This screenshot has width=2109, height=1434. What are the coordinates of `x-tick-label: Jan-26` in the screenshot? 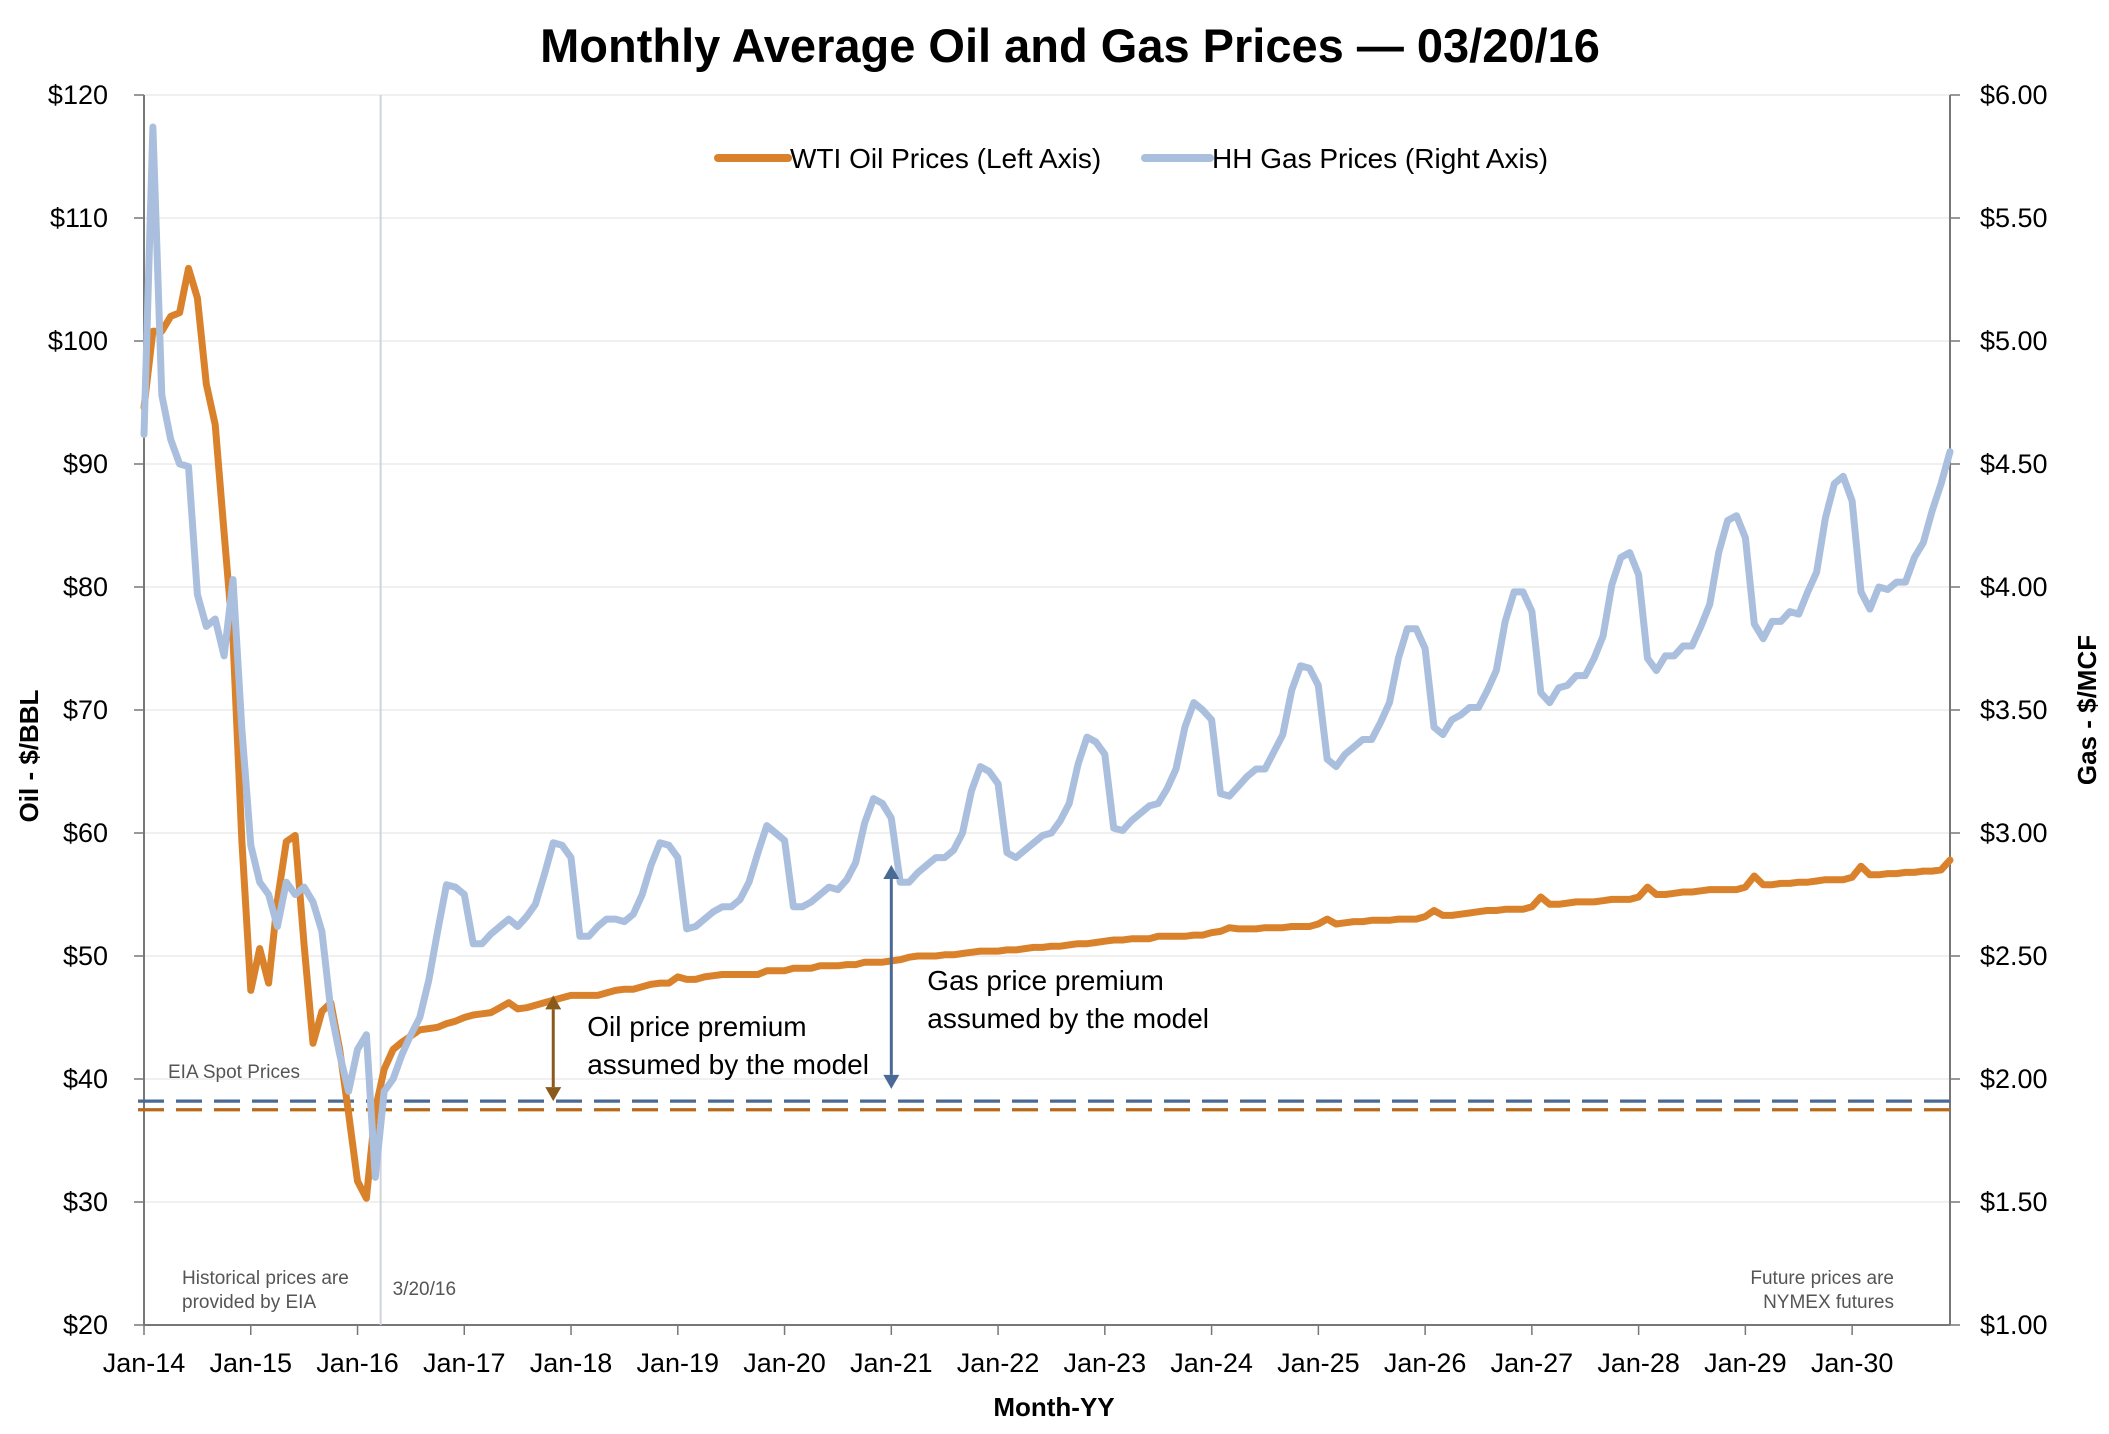 It's located at (1425, 1363).